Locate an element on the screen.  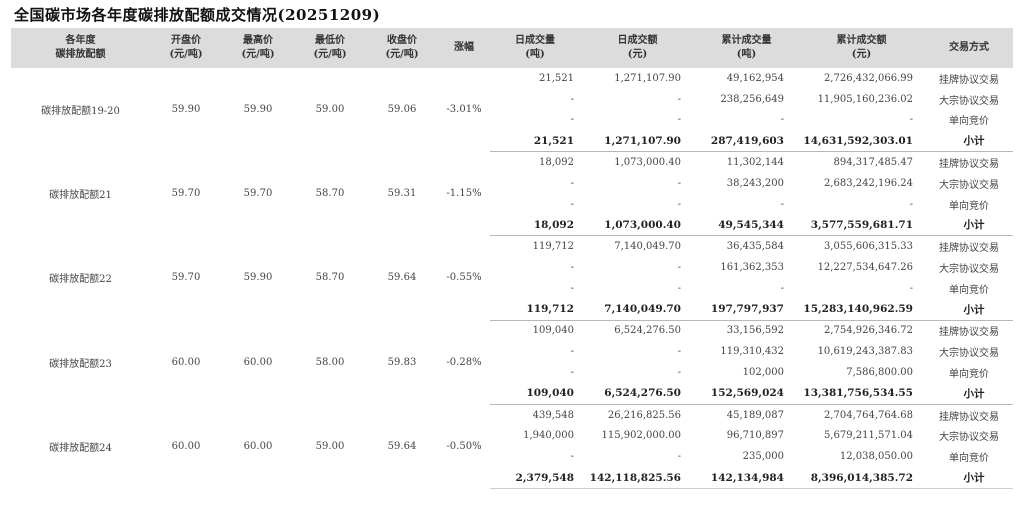
cum-volume-cell: 197,797,937 is located at coordinates (746, 309).